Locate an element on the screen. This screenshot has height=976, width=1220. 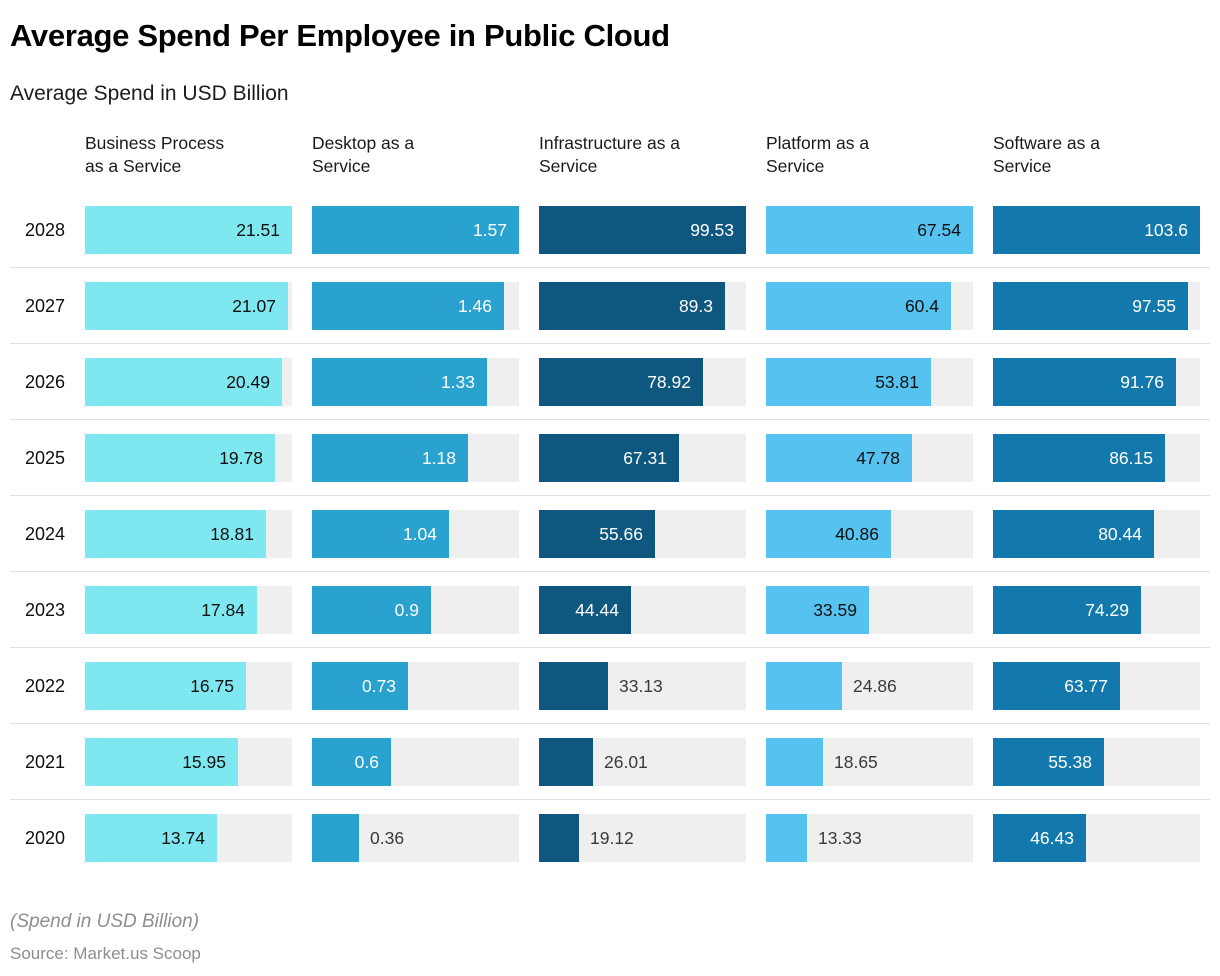
bar-track: 1.46 is located at coordinates (415, 306).